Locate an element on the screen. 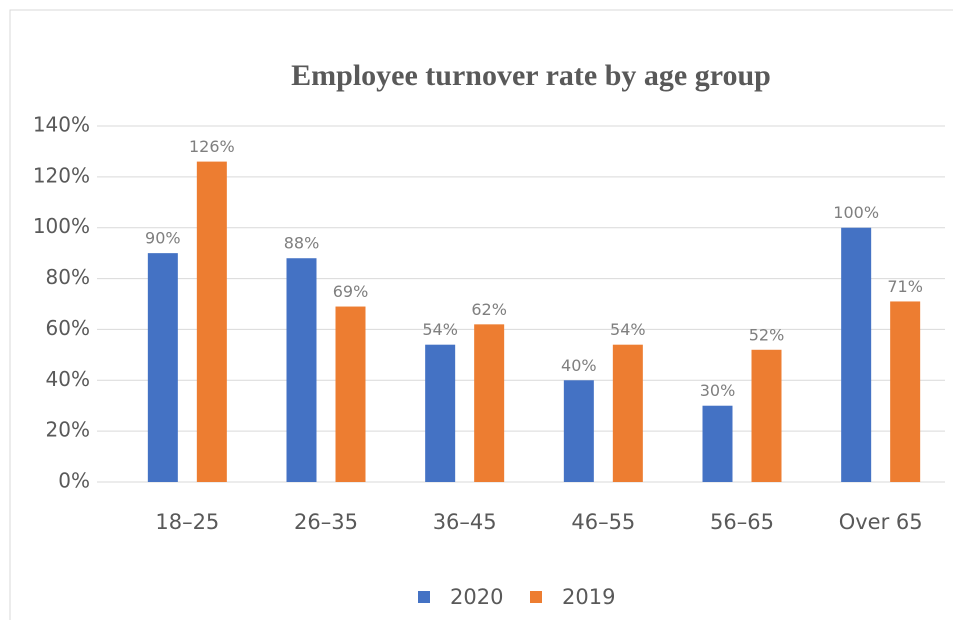  value-label: 69% is located at coordinates (351, 291).